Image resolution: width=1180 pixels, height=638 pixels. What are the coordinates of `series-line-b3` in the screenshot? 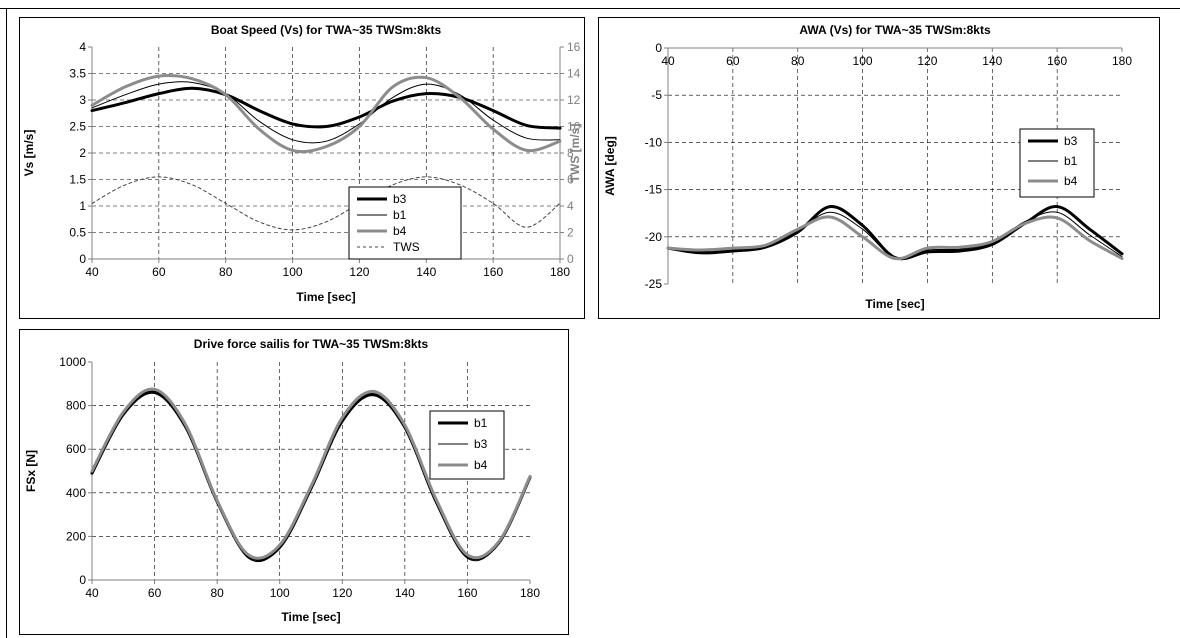 It's located at (326, 108).